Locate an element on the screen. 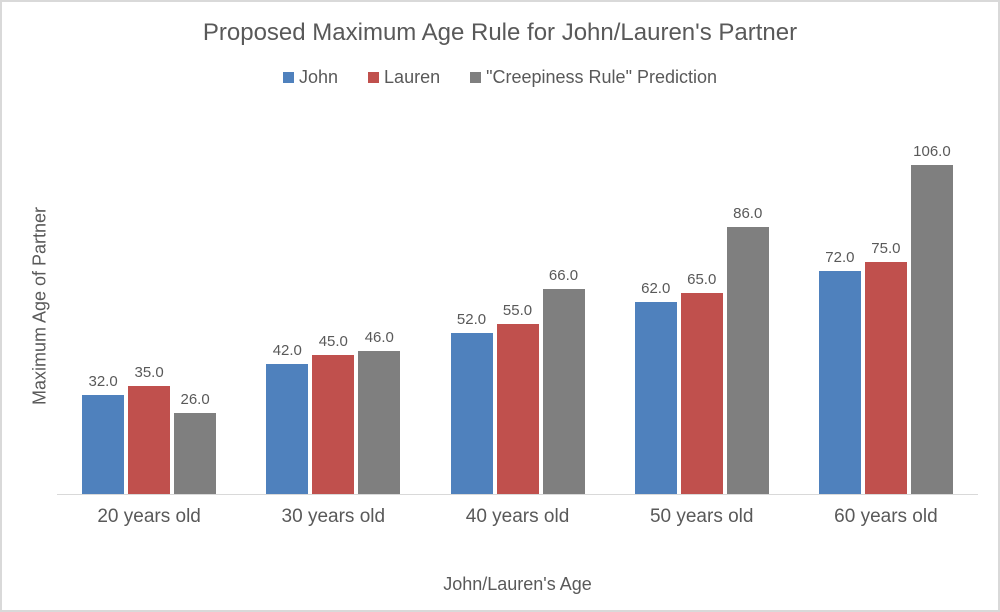 This screenshot has height=612, width=1000. bar-value-label: 32.0 is located at coordinates (103, 381).